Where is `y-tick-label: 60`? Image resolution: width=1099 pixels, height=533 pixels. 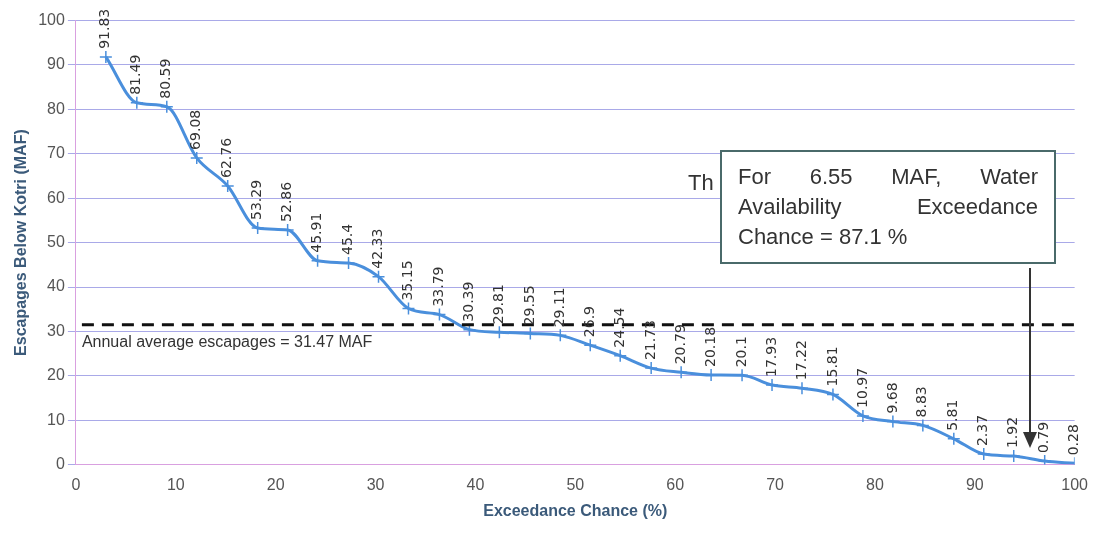 y-tick-label: 60 is located at coordinates (56, 197).